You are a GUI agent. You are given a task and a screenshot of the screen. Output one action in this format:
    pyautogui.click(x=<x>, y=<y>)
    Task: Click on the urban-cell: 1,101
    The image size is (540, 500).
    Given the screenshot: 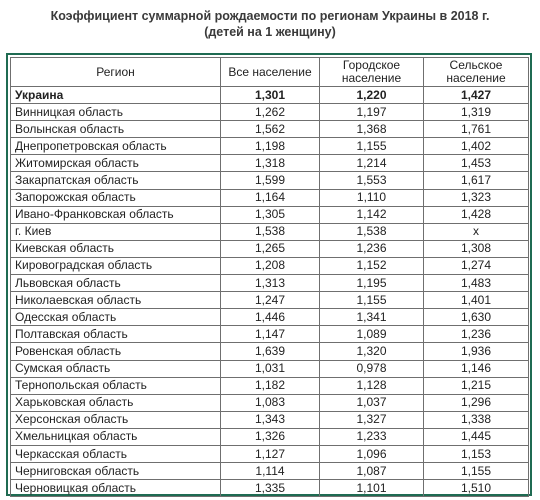 What is the action you would take?
    pyautogui.click(x=371, y=488)
    